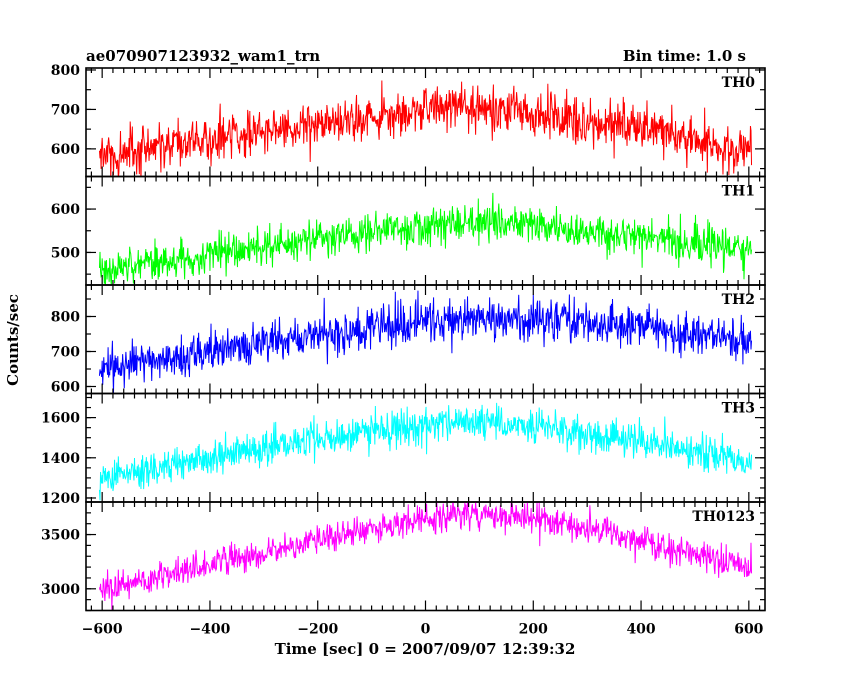 Image resolution: width=850 pixels, height=680 pixels. What do you see at coordinates (60, 590) in the screenshot?
I see `y-tick-label: 3000` at bounding box center [60, 590].